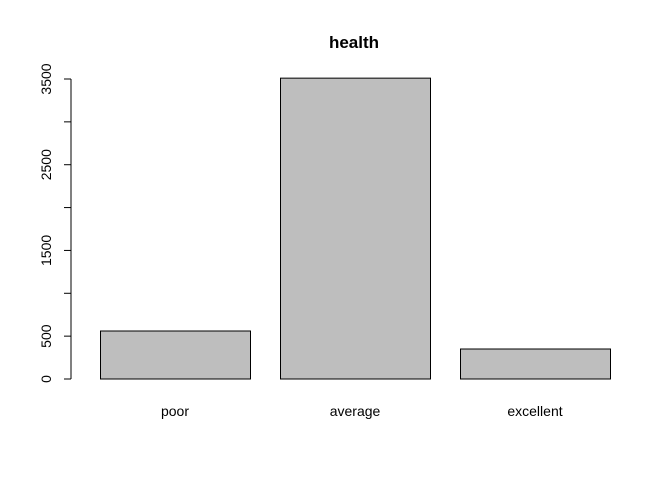  I want to click on x-tick-label-excellent: excellent, so click(534, 411).